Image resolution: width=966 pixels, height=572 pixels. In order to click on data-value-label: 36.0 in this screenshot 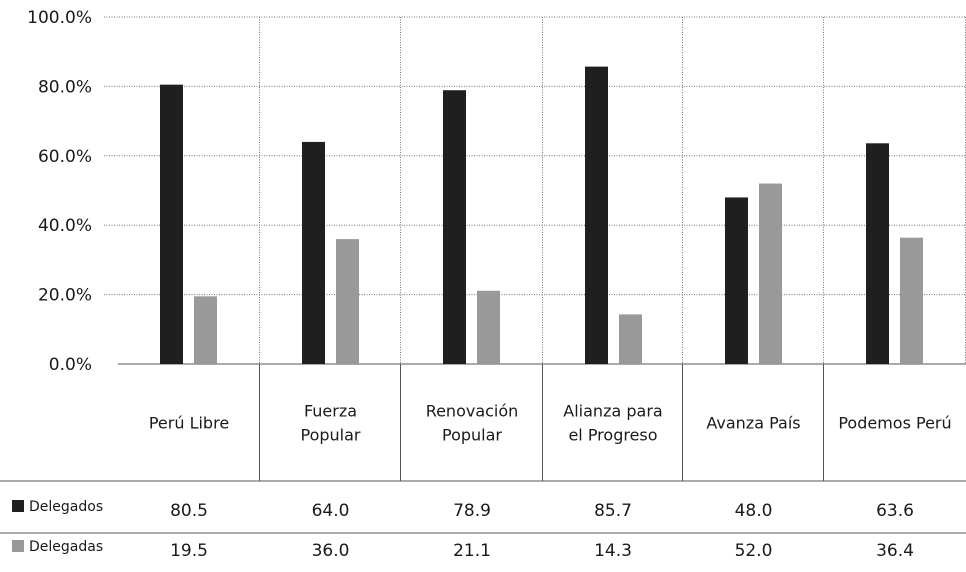, I will do `click(331, 551)`.